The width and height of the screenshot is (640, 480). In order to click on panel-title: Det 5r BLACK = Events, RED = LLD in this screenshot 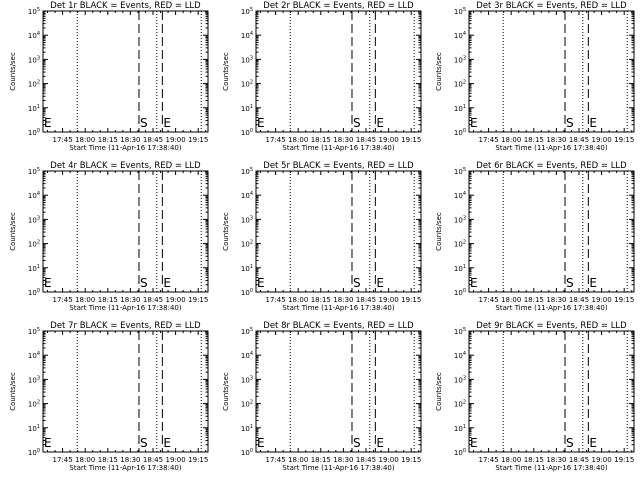, I will do `click(338, 166)`.